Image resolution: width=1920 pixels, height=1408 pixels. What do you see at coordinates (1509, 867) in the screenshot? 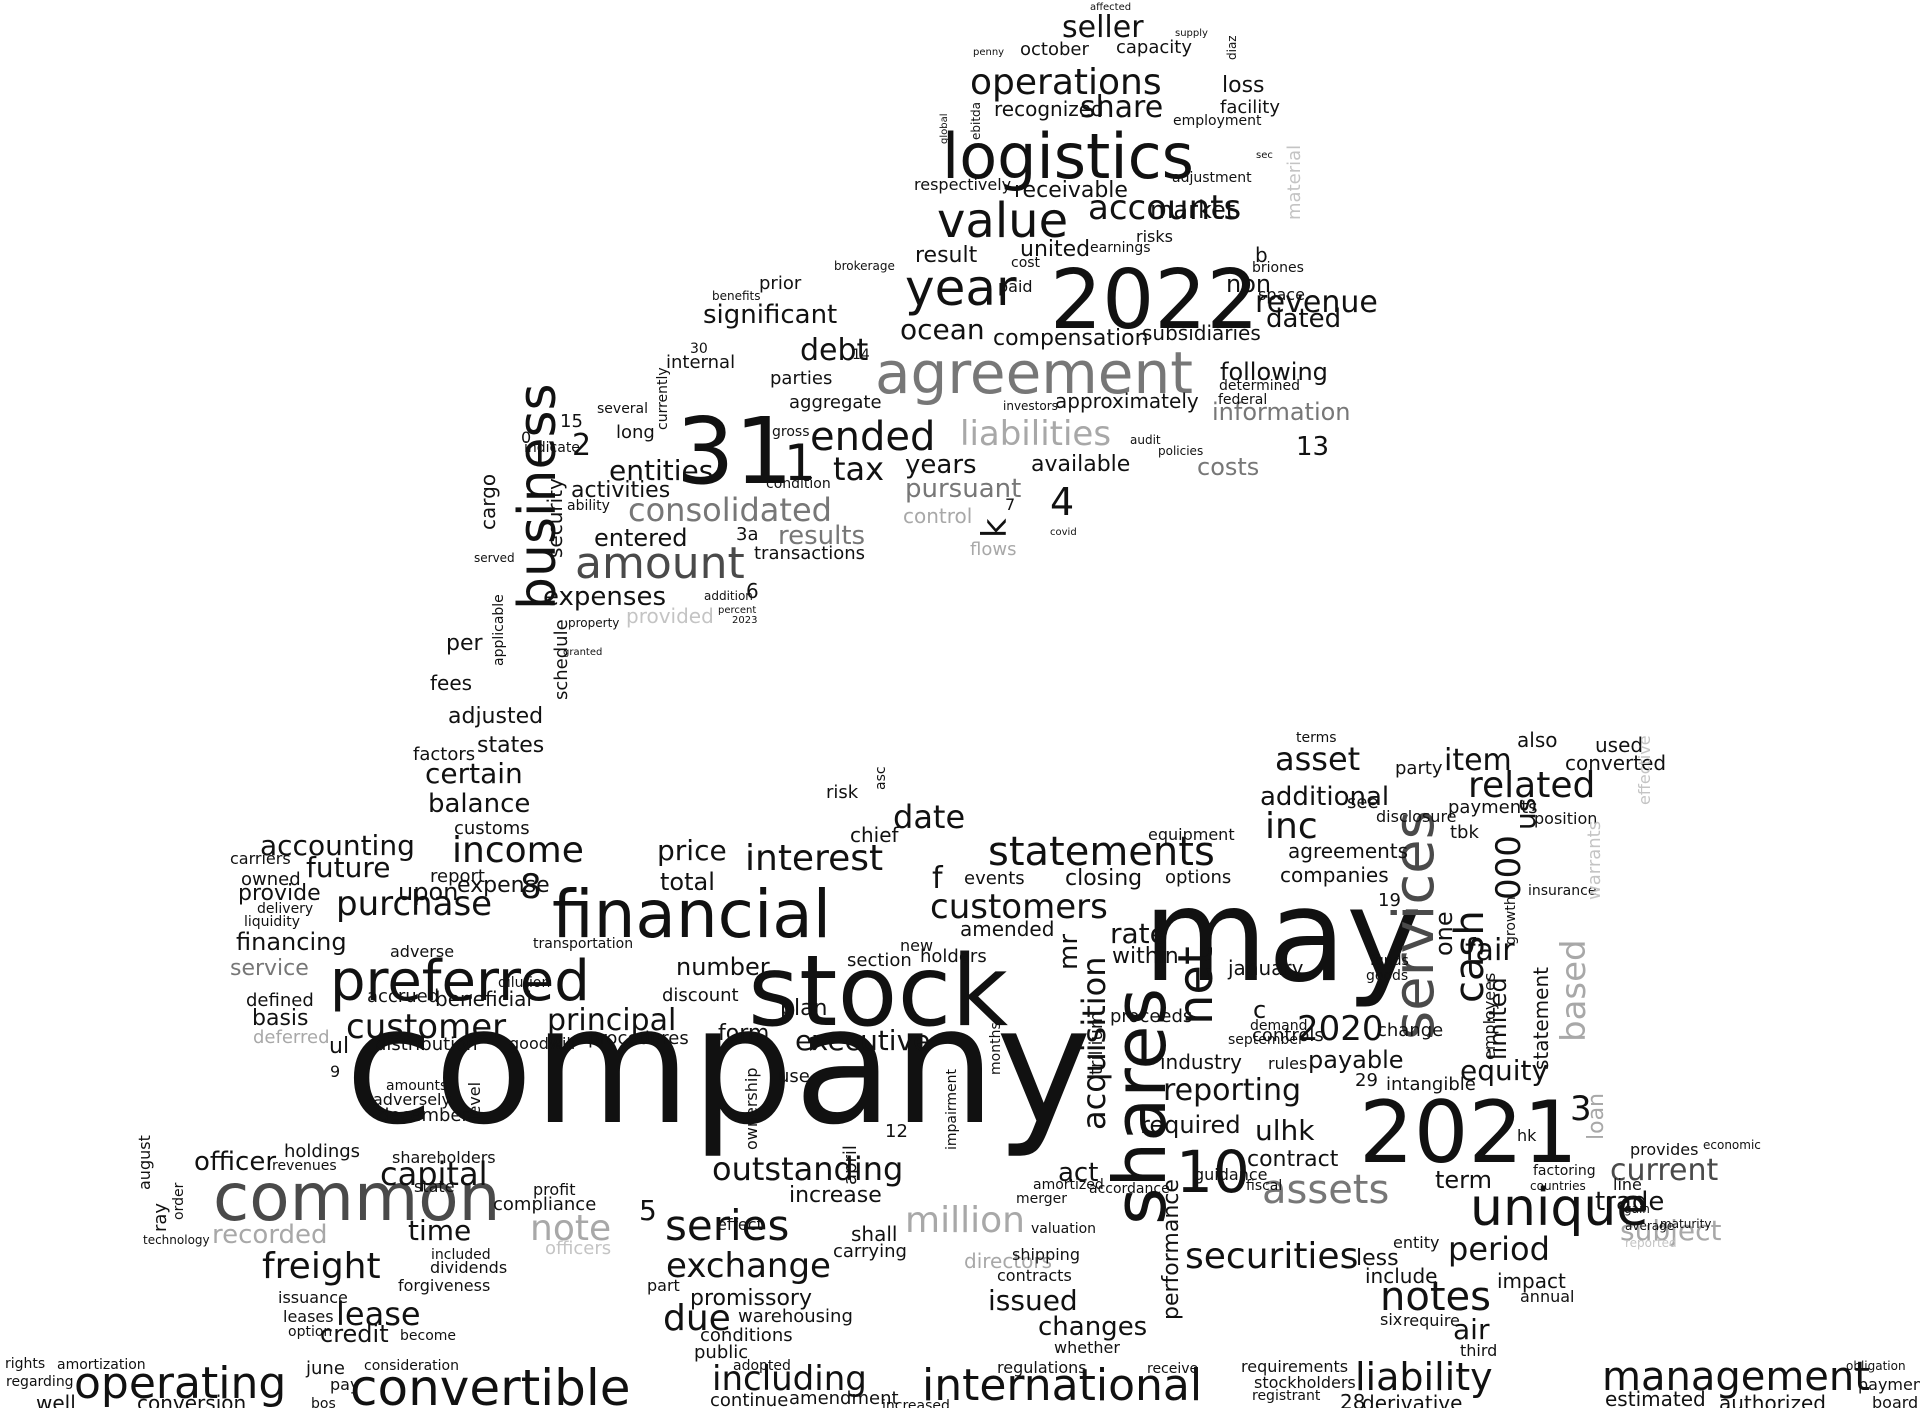
I see `word-000: 000` at bounding box center [1509, 867].